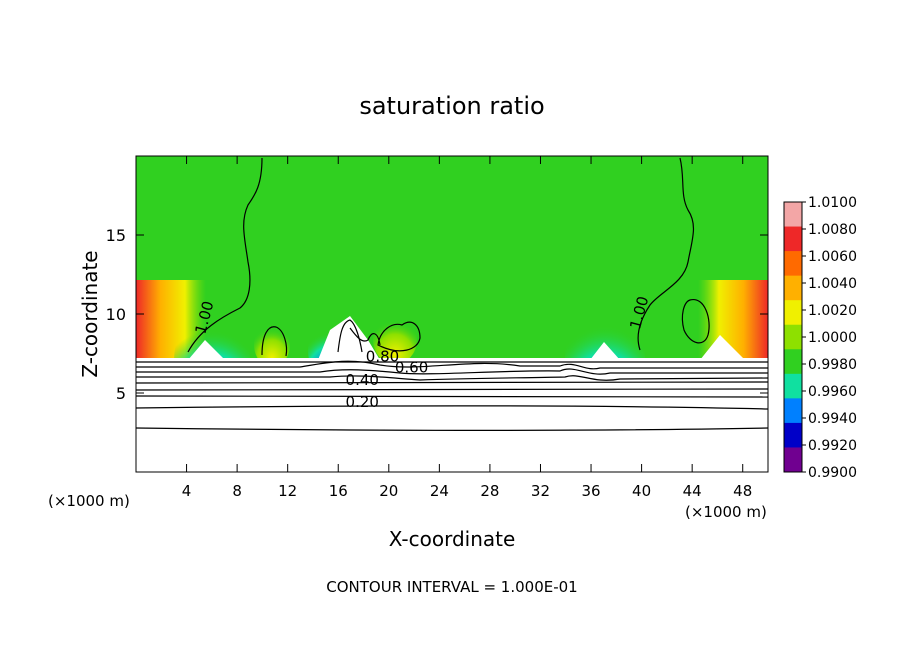 The width and height of the screenshot is (904, 654). What do you see at coordinates (832, 203) in the screenshot?
I see `colorbar-label: 1.0100` at bounding box center [832, 203].